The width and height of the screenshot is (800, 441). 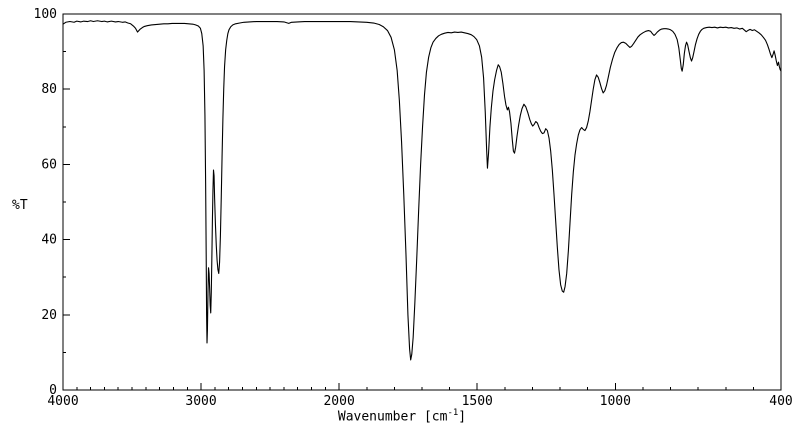 I want to click on x-tick-label: 400, so click(x=780, y=401).